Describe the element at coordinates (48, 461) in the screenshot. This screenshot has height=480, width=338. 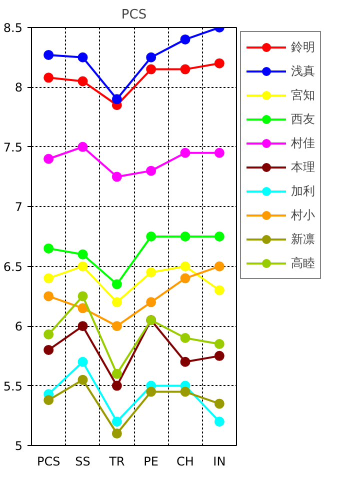
I see `x-tick-label: PCS` at that location.